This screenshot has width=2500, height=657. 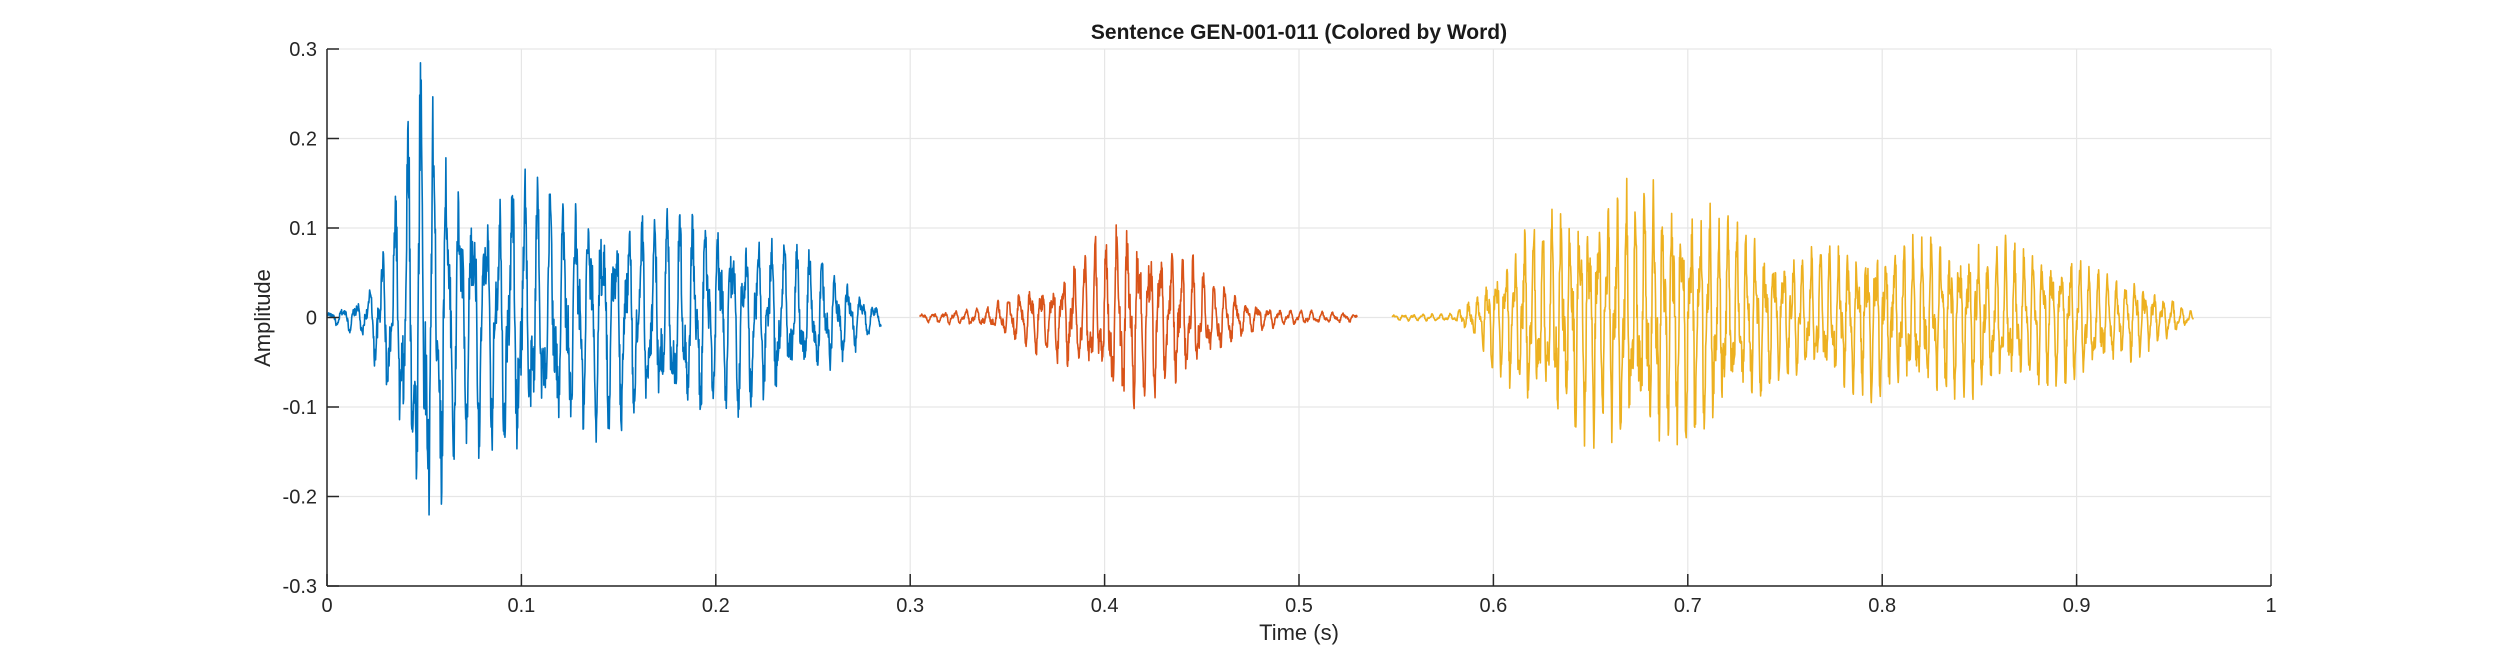 I want to click on x-tick-label: 0.5, so click(x=1299, y=606).